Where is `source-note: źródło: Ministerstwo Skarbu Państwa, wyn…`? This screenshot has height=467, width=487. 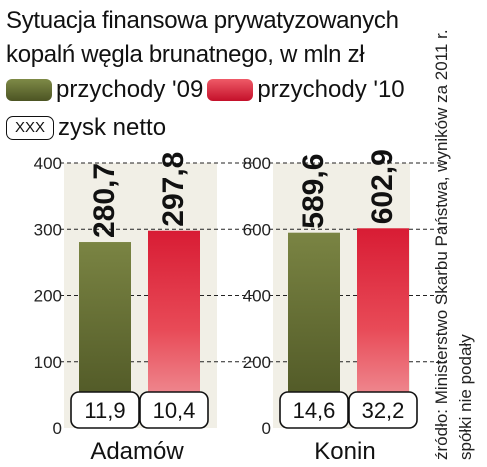 source-note: źródło: Ministerstwo Skarbu Państwa, wyn… is located at coordinates (453, 244).